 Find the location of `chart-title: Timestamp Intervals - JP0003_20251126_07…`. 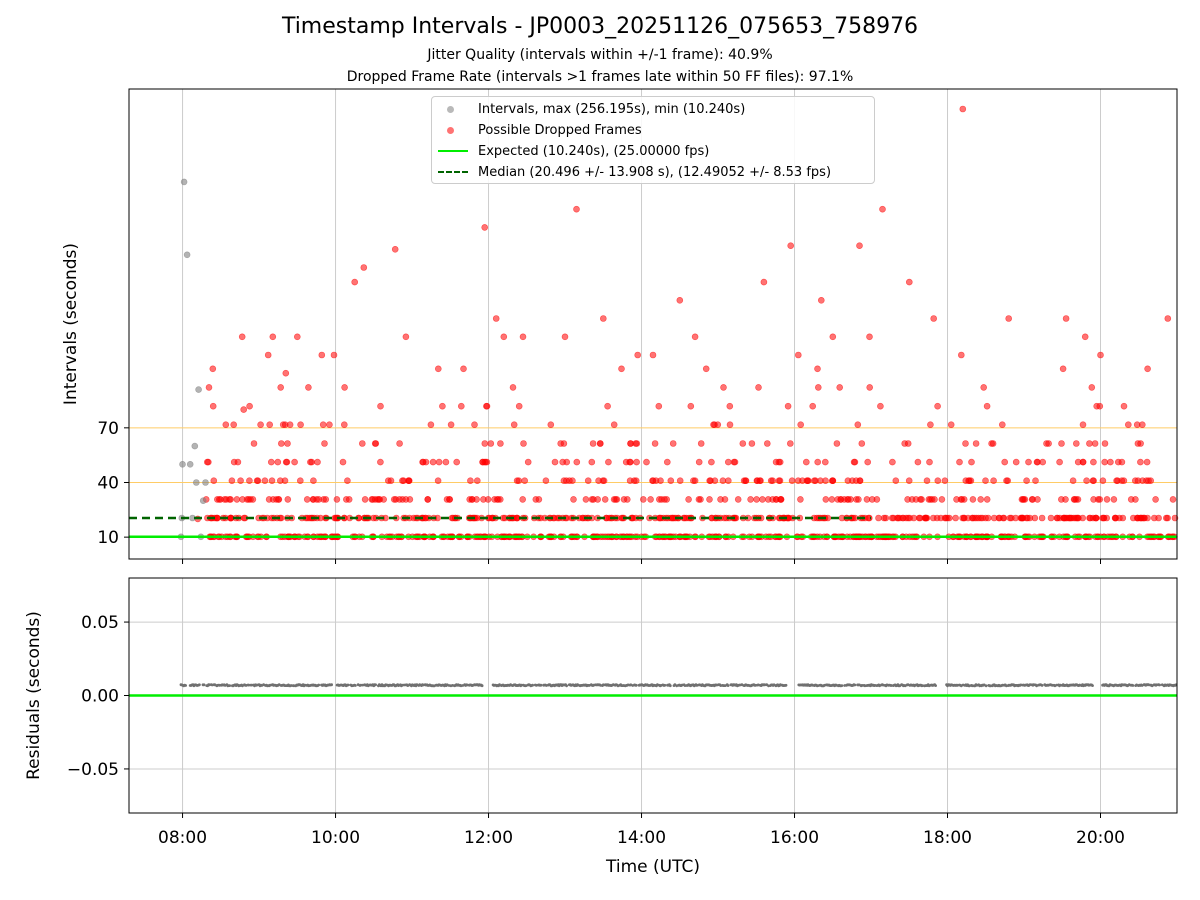

chart-title: Timestamp Intervals - JP0003_20251126_07… is located at coordinates (600, 26).